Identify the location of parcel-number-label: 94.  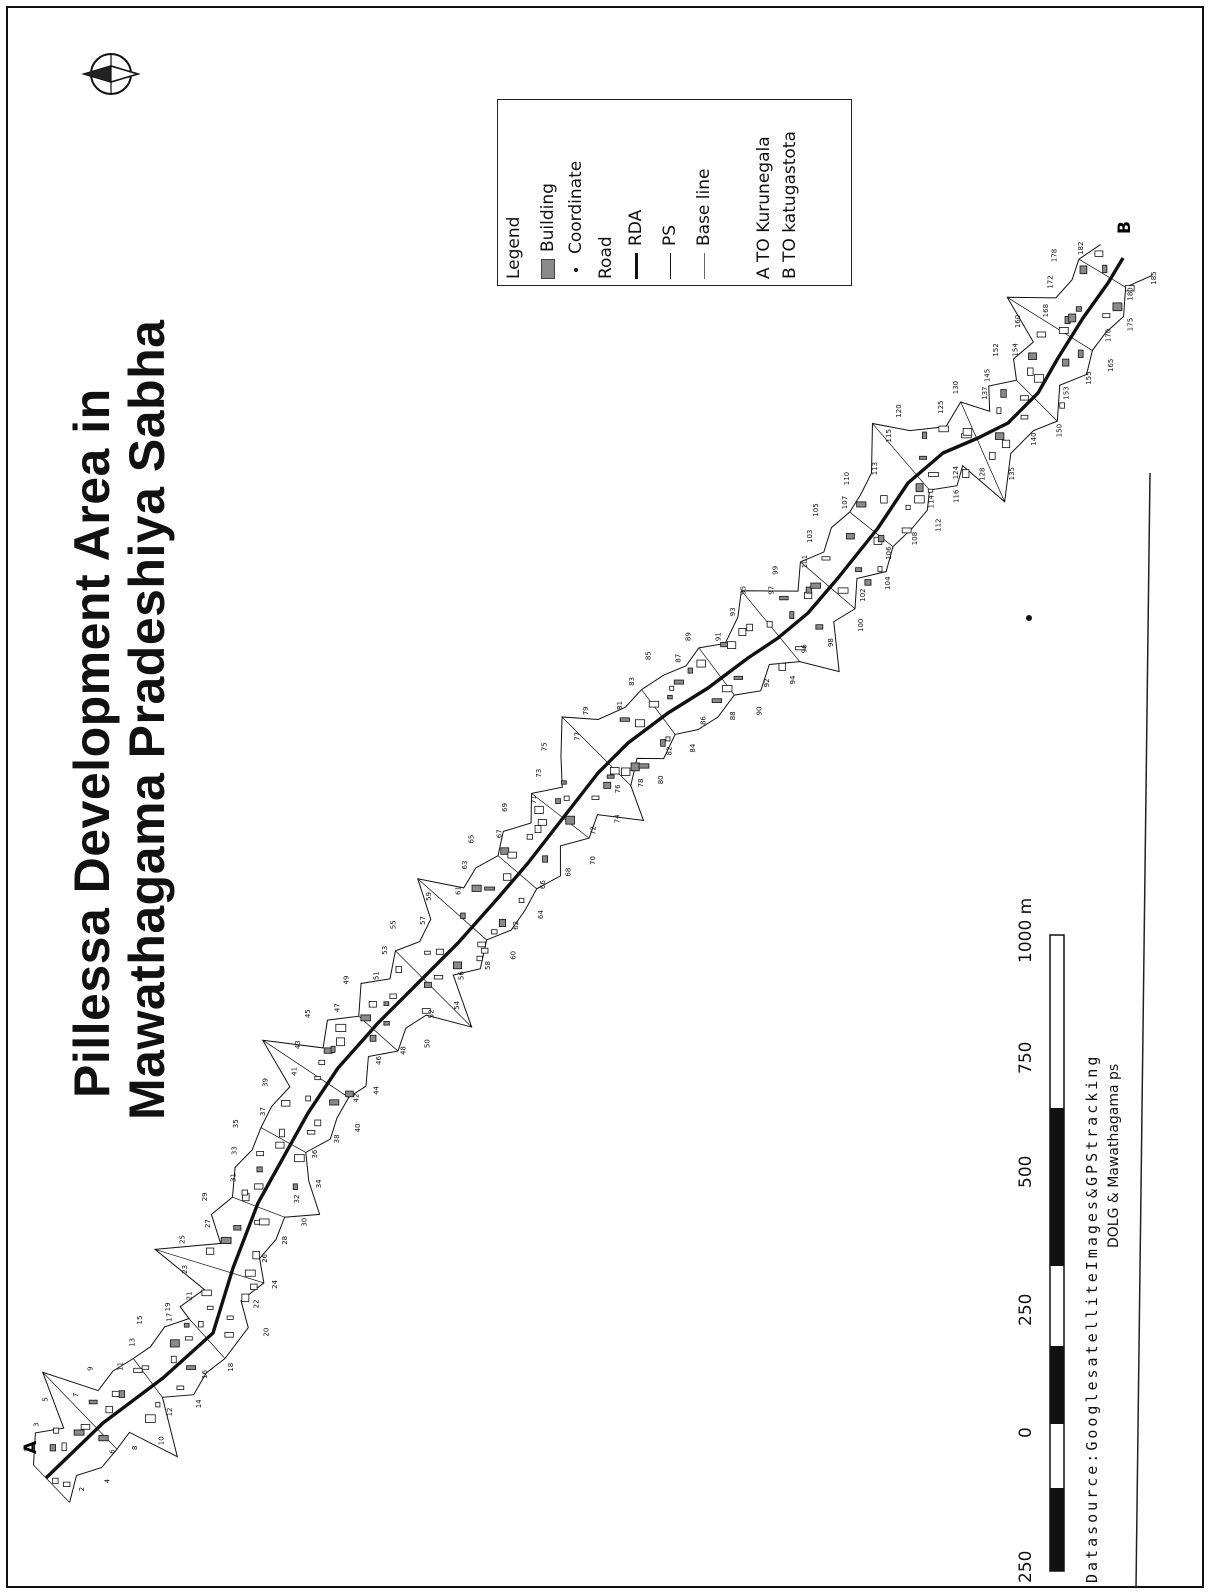
(793, 679).